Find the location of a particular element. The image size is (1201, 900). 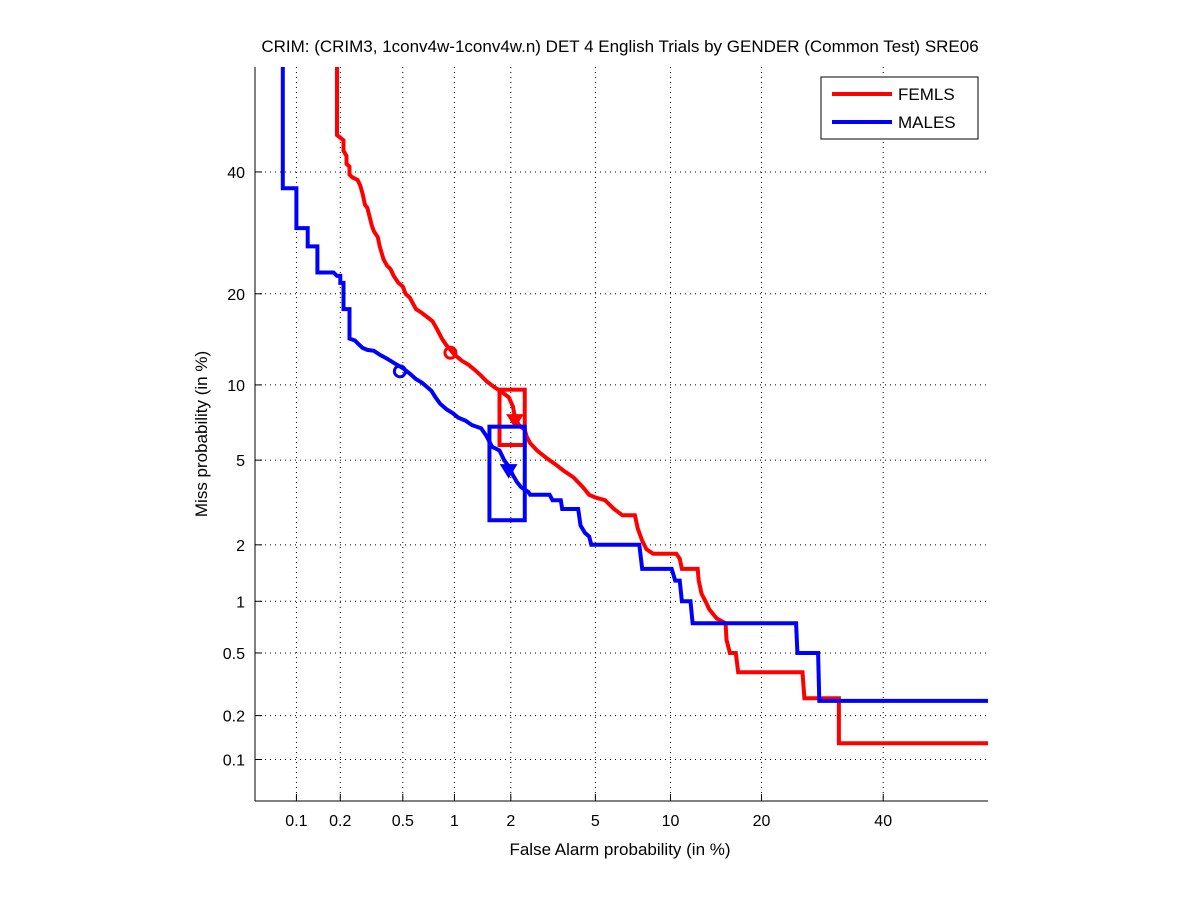

confidence-box-femls is located at coordinates (512, 417).